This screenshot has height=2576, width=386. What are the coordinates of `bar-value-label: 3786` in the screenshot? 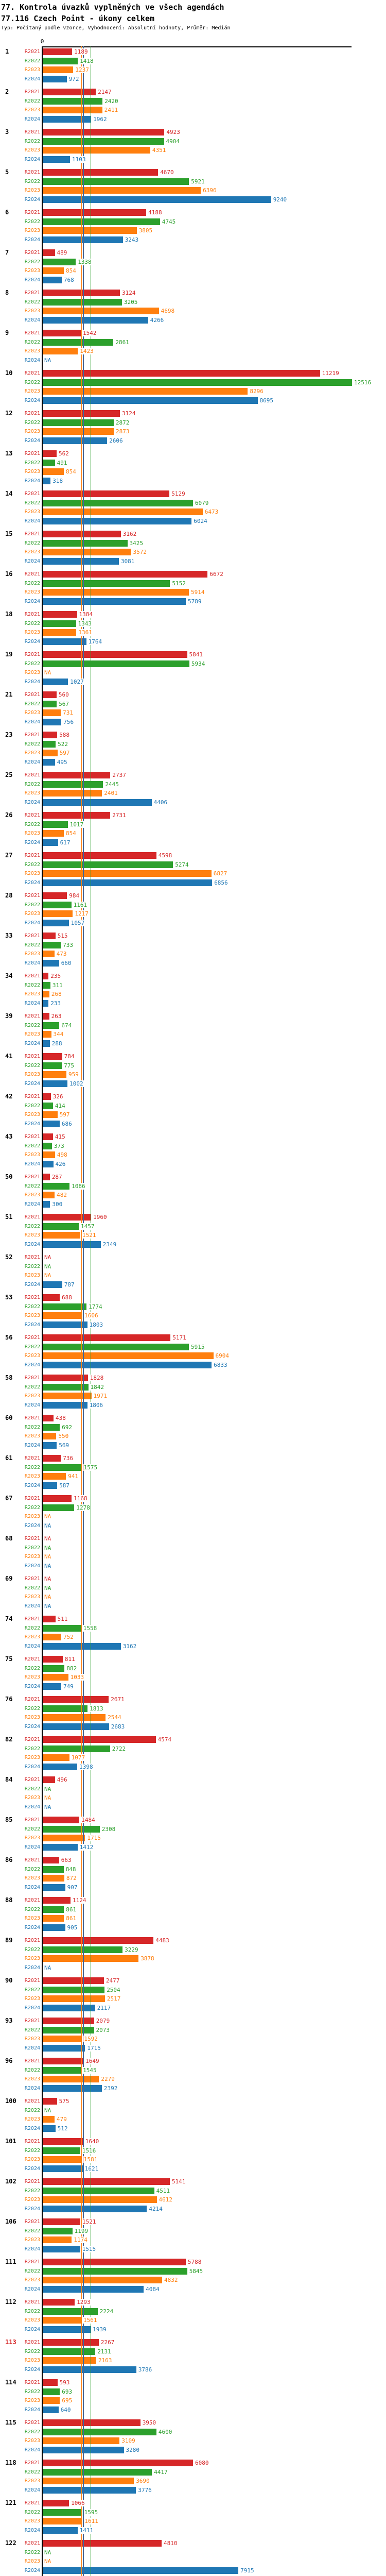 It's located at (145, 2369).